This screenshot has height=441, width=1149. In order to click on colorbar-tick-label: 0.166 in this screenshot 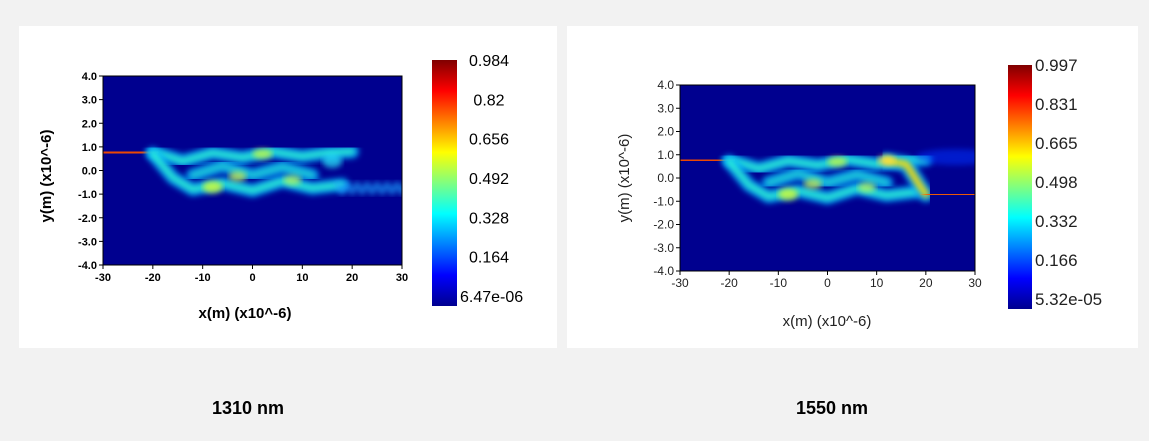, I will do `click(1056, 260)`.